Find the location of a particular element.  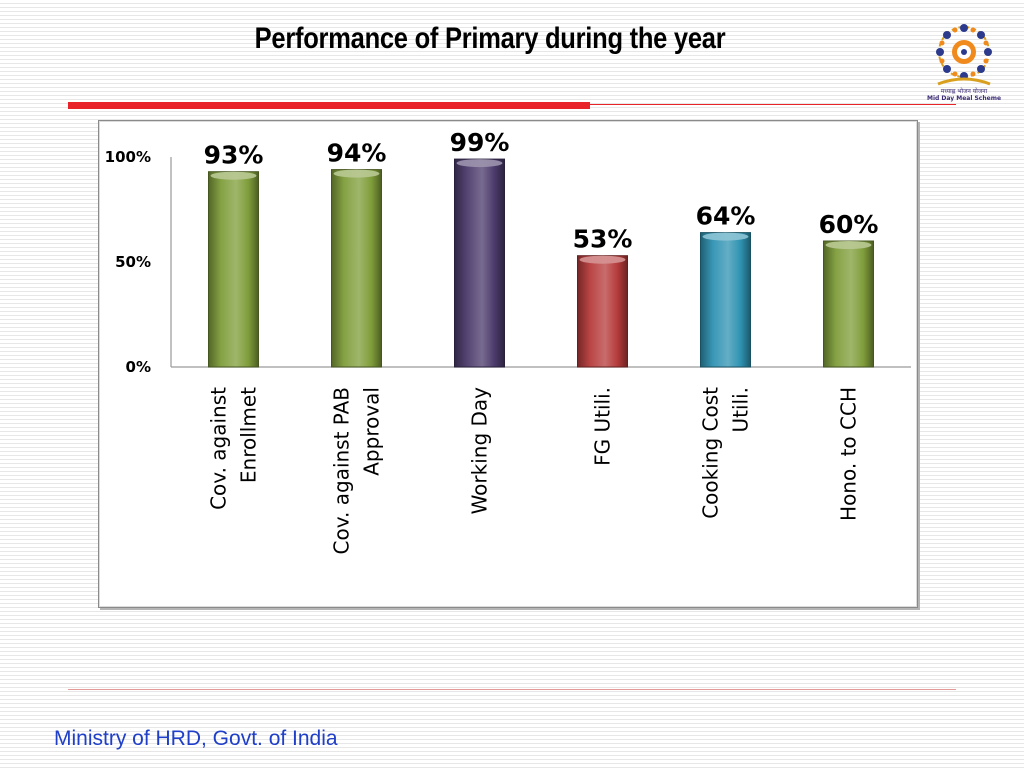

y-tick-label: 50% is located at coordinates (133, 262).